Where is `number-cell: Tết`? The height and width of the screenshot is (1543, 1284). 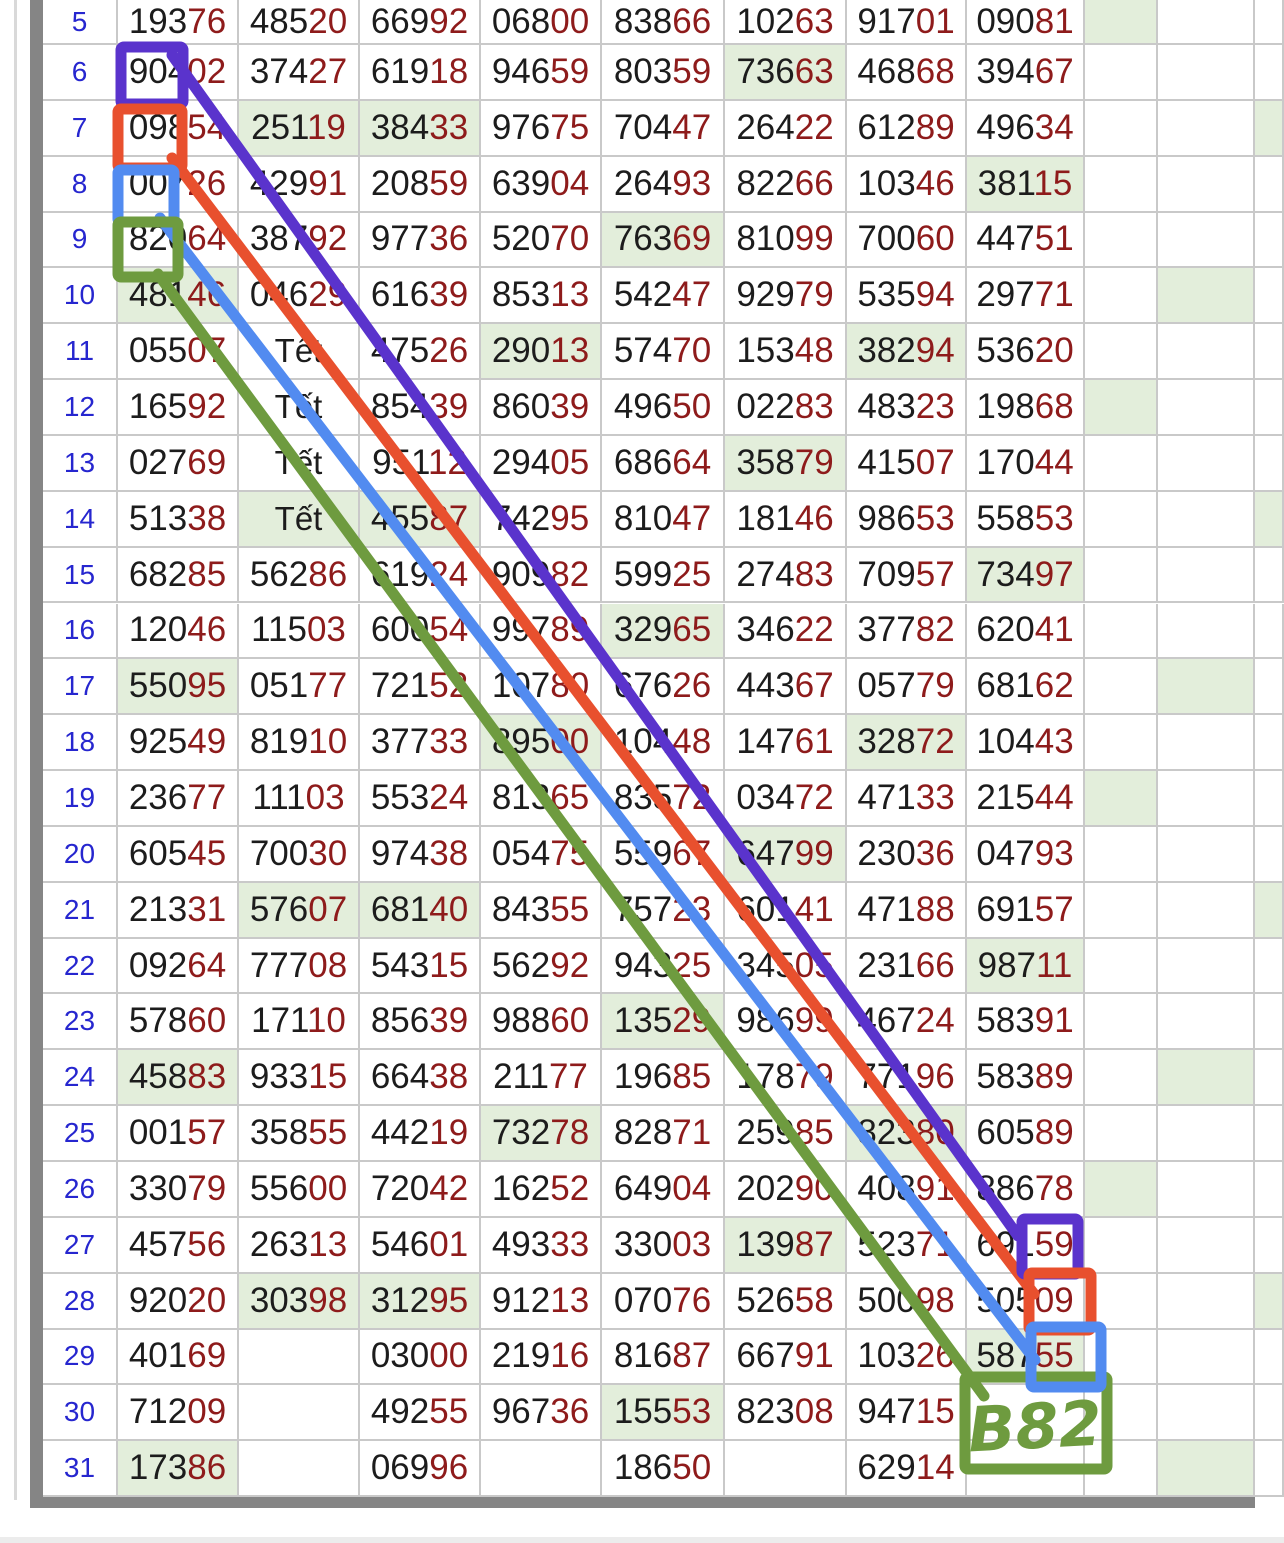
number-cell: Tết is located at coordinates (299, 408).